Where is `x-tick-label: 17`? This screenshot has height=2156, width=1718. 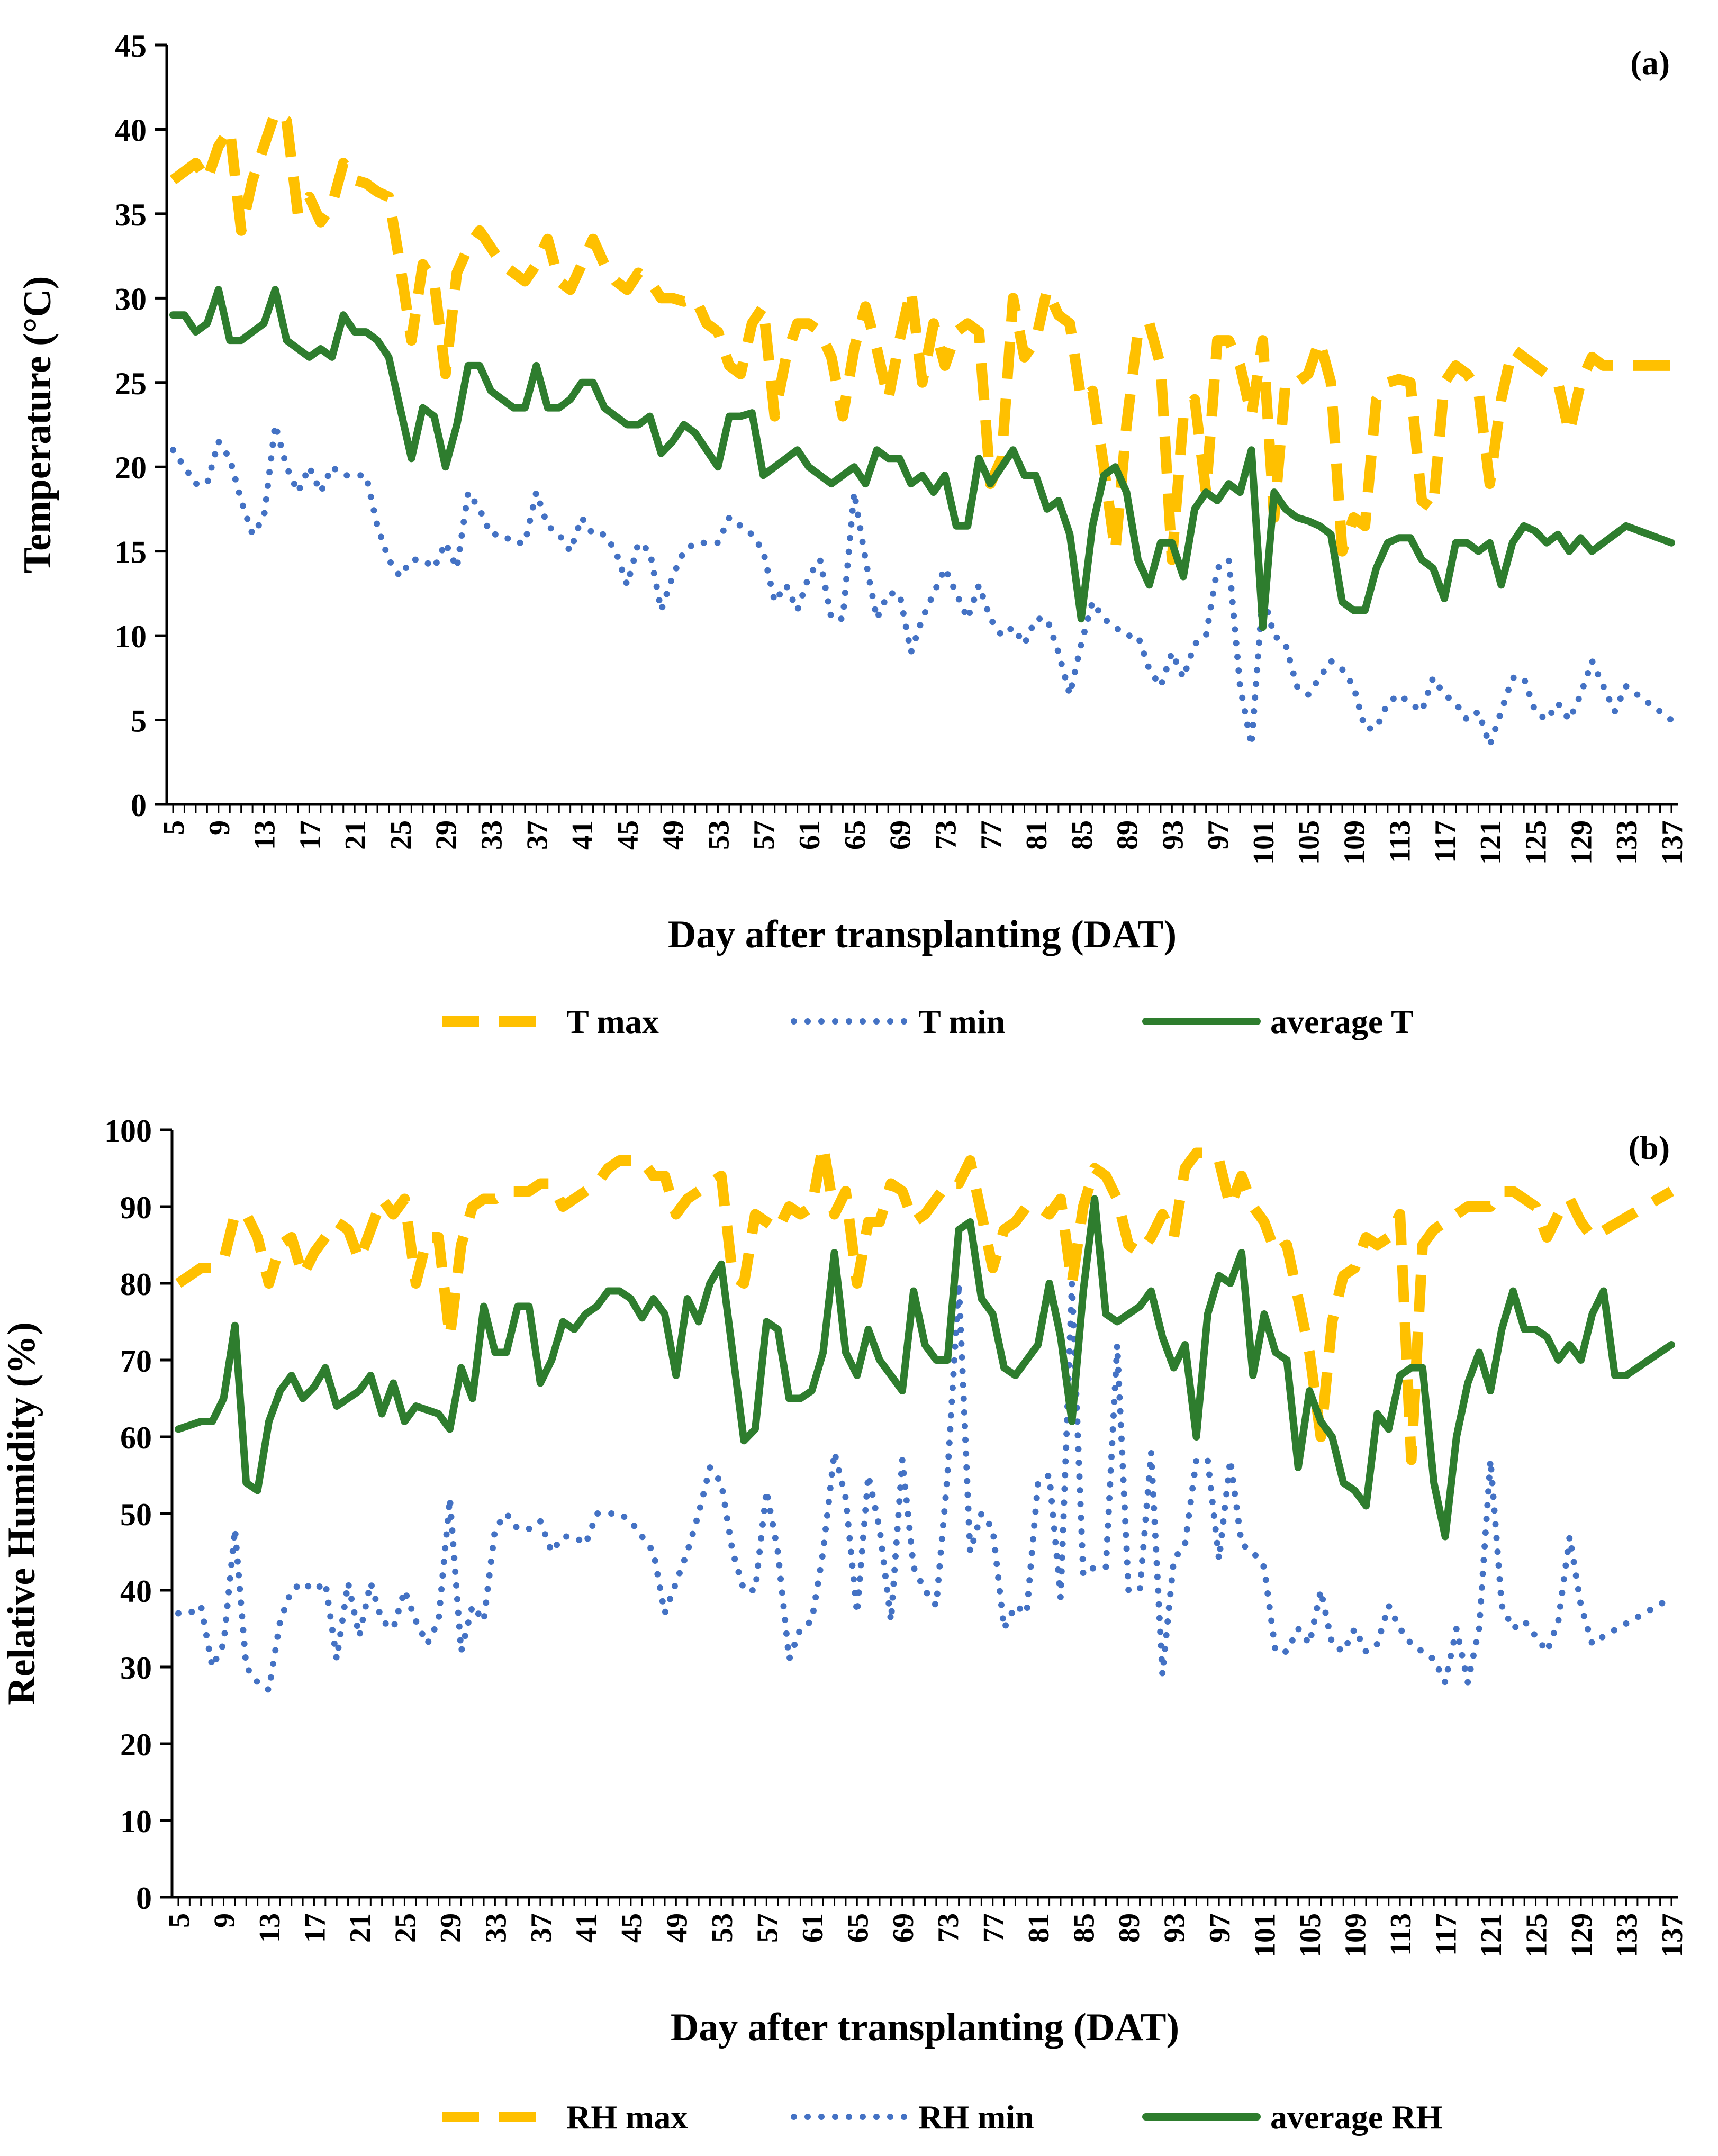 x-tick-label: 17 is located at coordinates (310, 835).